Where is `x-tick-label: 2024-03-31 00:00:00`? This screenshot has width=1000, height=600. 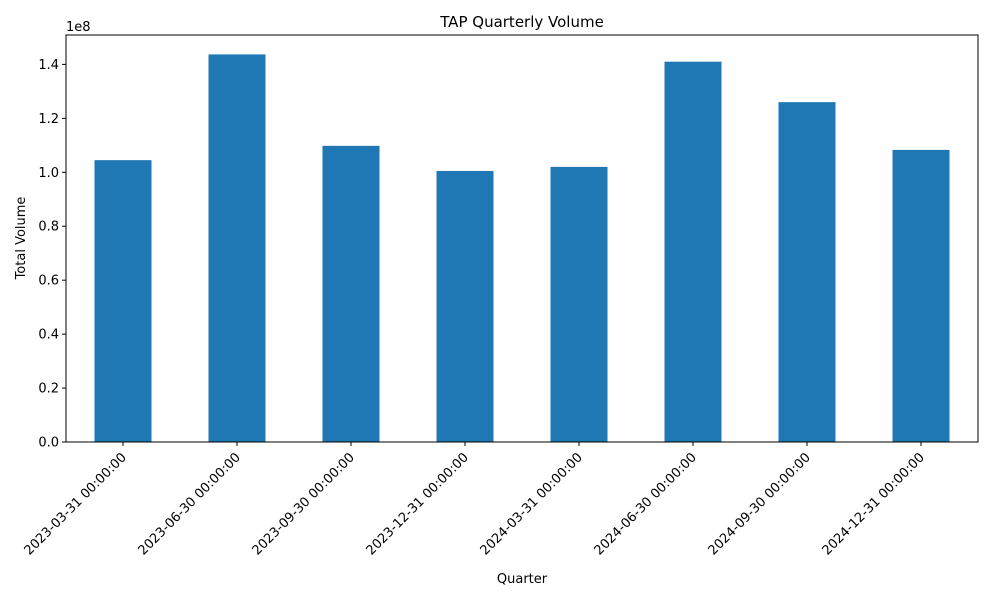
x-tick-label: 2024-03-31 00:00:00 is located at coordinates (532, 504).